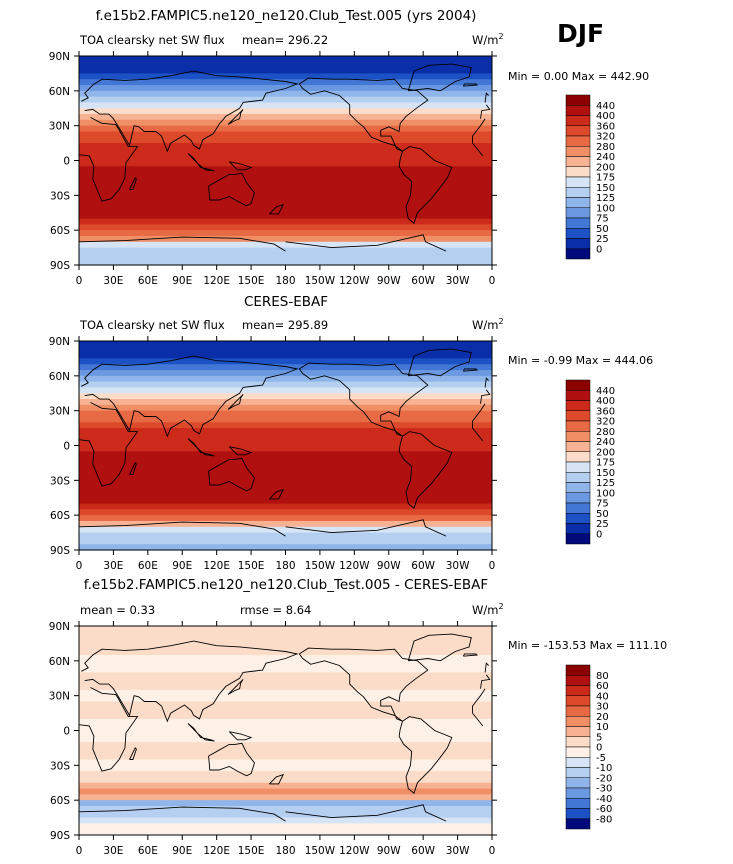  What do you see at coordinates (59, 697) in the screenshot?
I see `y-tick-label: 30N` at bounding box center [59, 697].